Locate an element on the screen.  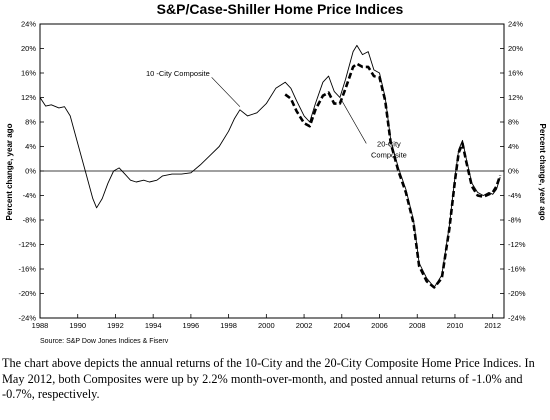
y-tick-label-right: 20% is located at coordinates (515, 48).